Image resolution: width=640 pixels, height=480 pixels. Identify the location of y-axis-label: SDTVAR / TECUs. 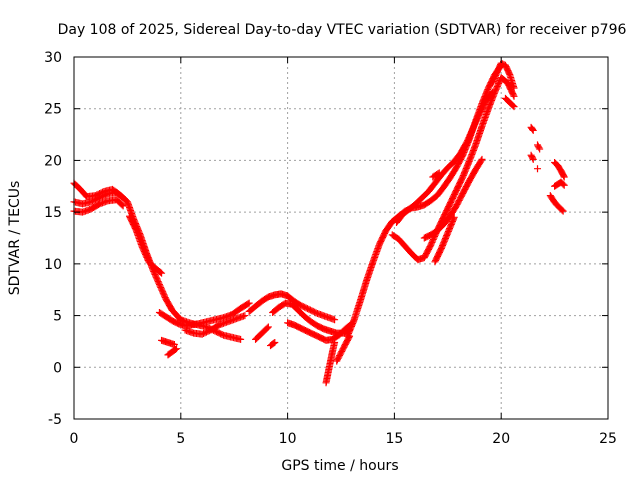
(15, 238).